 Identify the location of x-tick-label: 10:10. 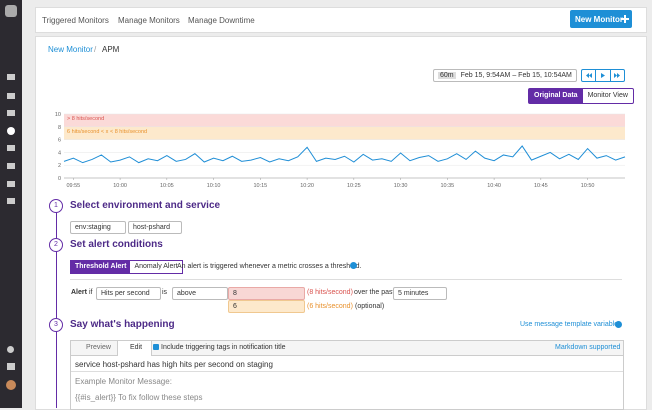
(214, 186).